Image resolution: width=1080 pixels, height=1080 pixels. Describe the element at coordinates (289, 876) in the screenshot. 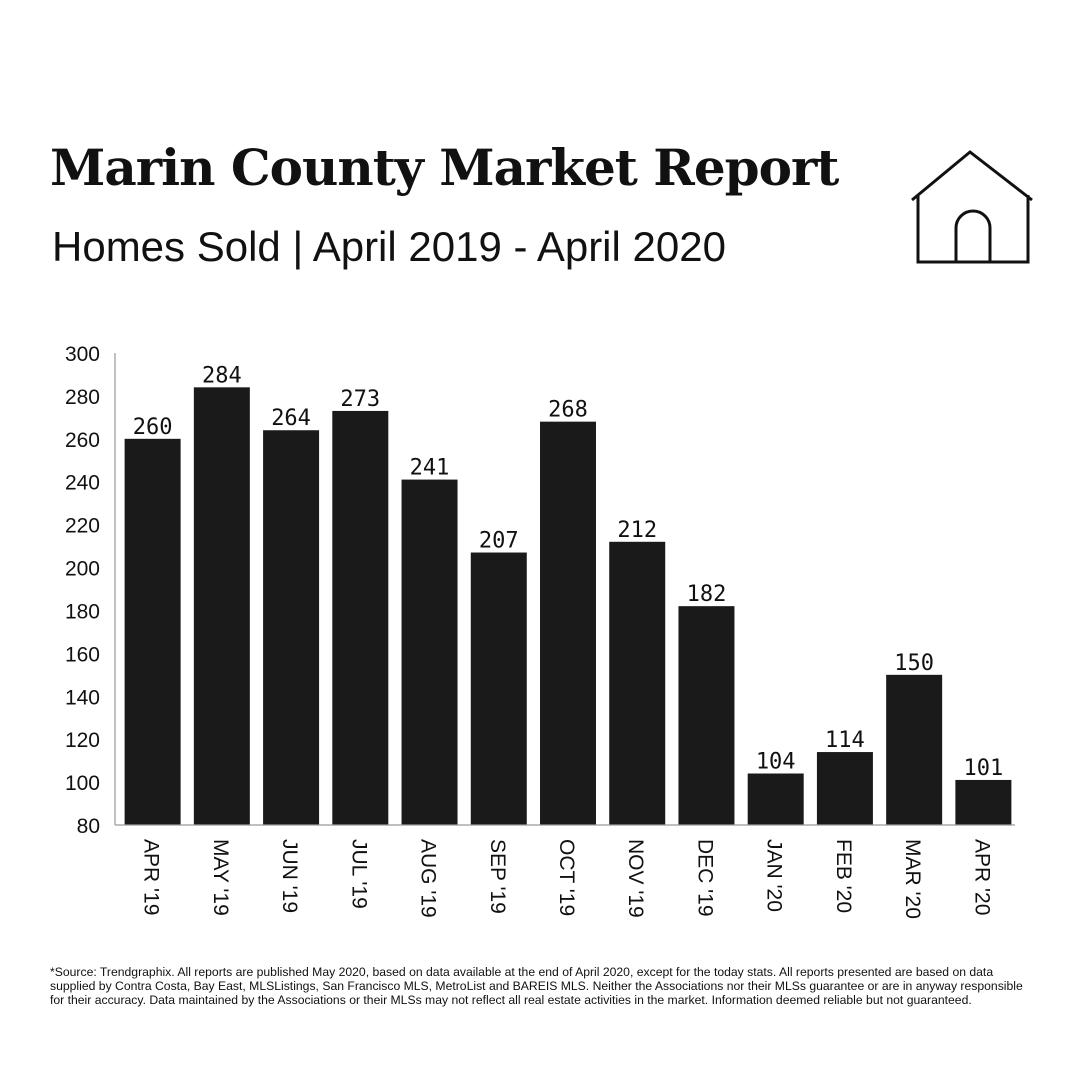

I see `x-tick-label: JUN '19` at that location.